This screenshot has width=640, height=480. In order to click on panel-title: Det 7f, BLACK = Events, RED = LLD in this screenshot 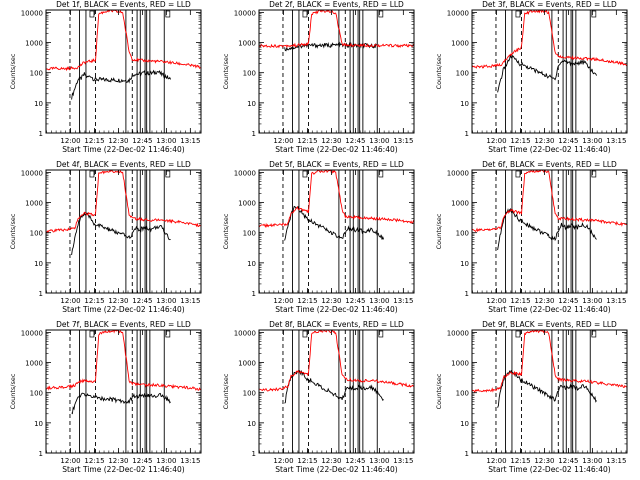, I will do `click(123, 324)`.